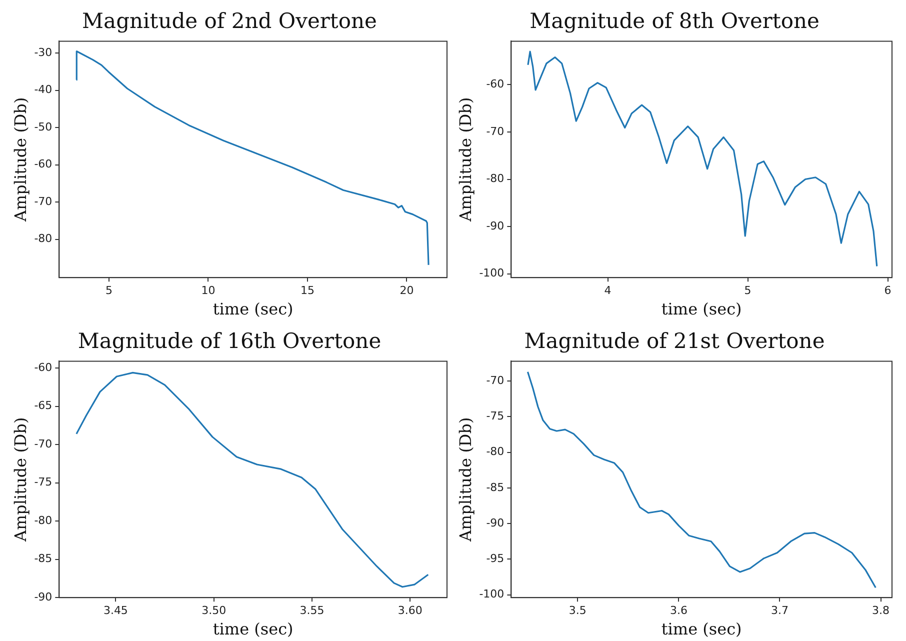  Describe the element at coordinates (208, 291) in the screenshot. I see `x-tick-label: 10` at that location.